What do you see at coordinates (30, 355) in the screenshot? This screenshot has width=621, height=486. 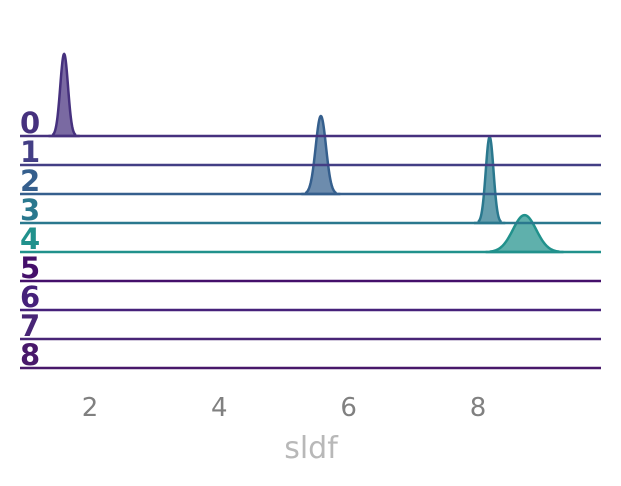 I see `row-label-8: 8` at bounding box center [30, 355].